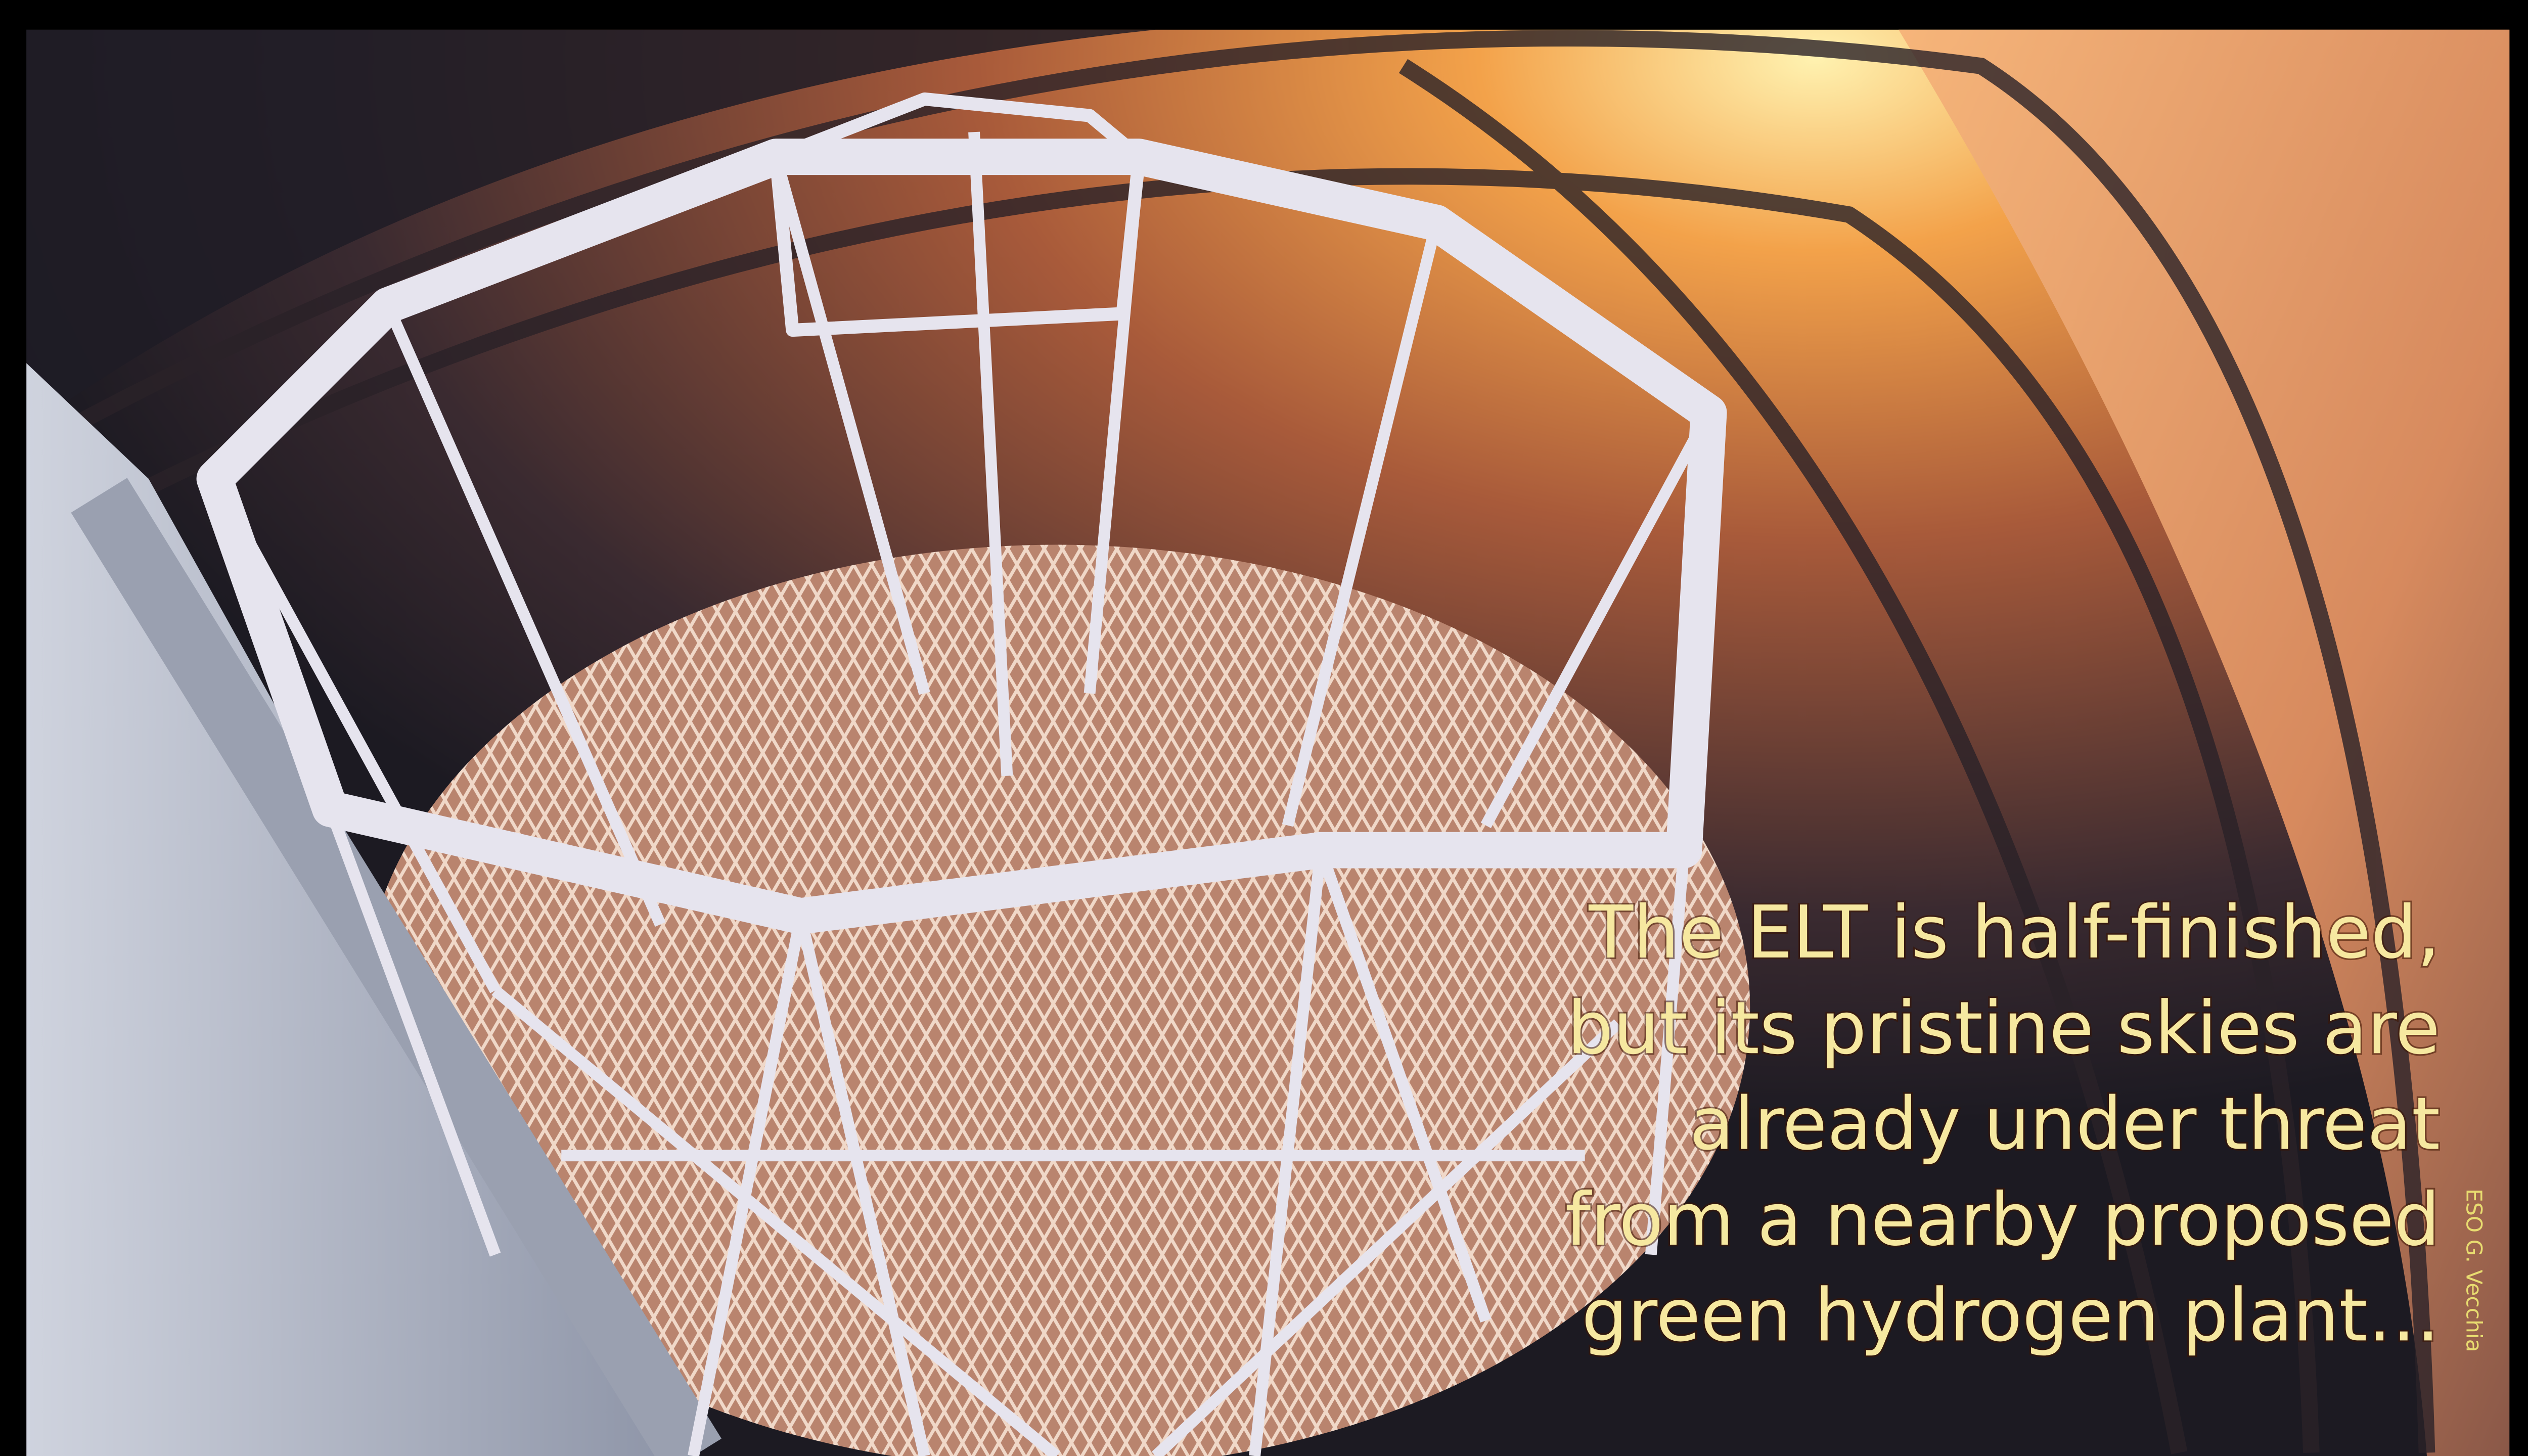 The image size is (2528, 1456). I want to click on dome-shadow, so click(591, 229).